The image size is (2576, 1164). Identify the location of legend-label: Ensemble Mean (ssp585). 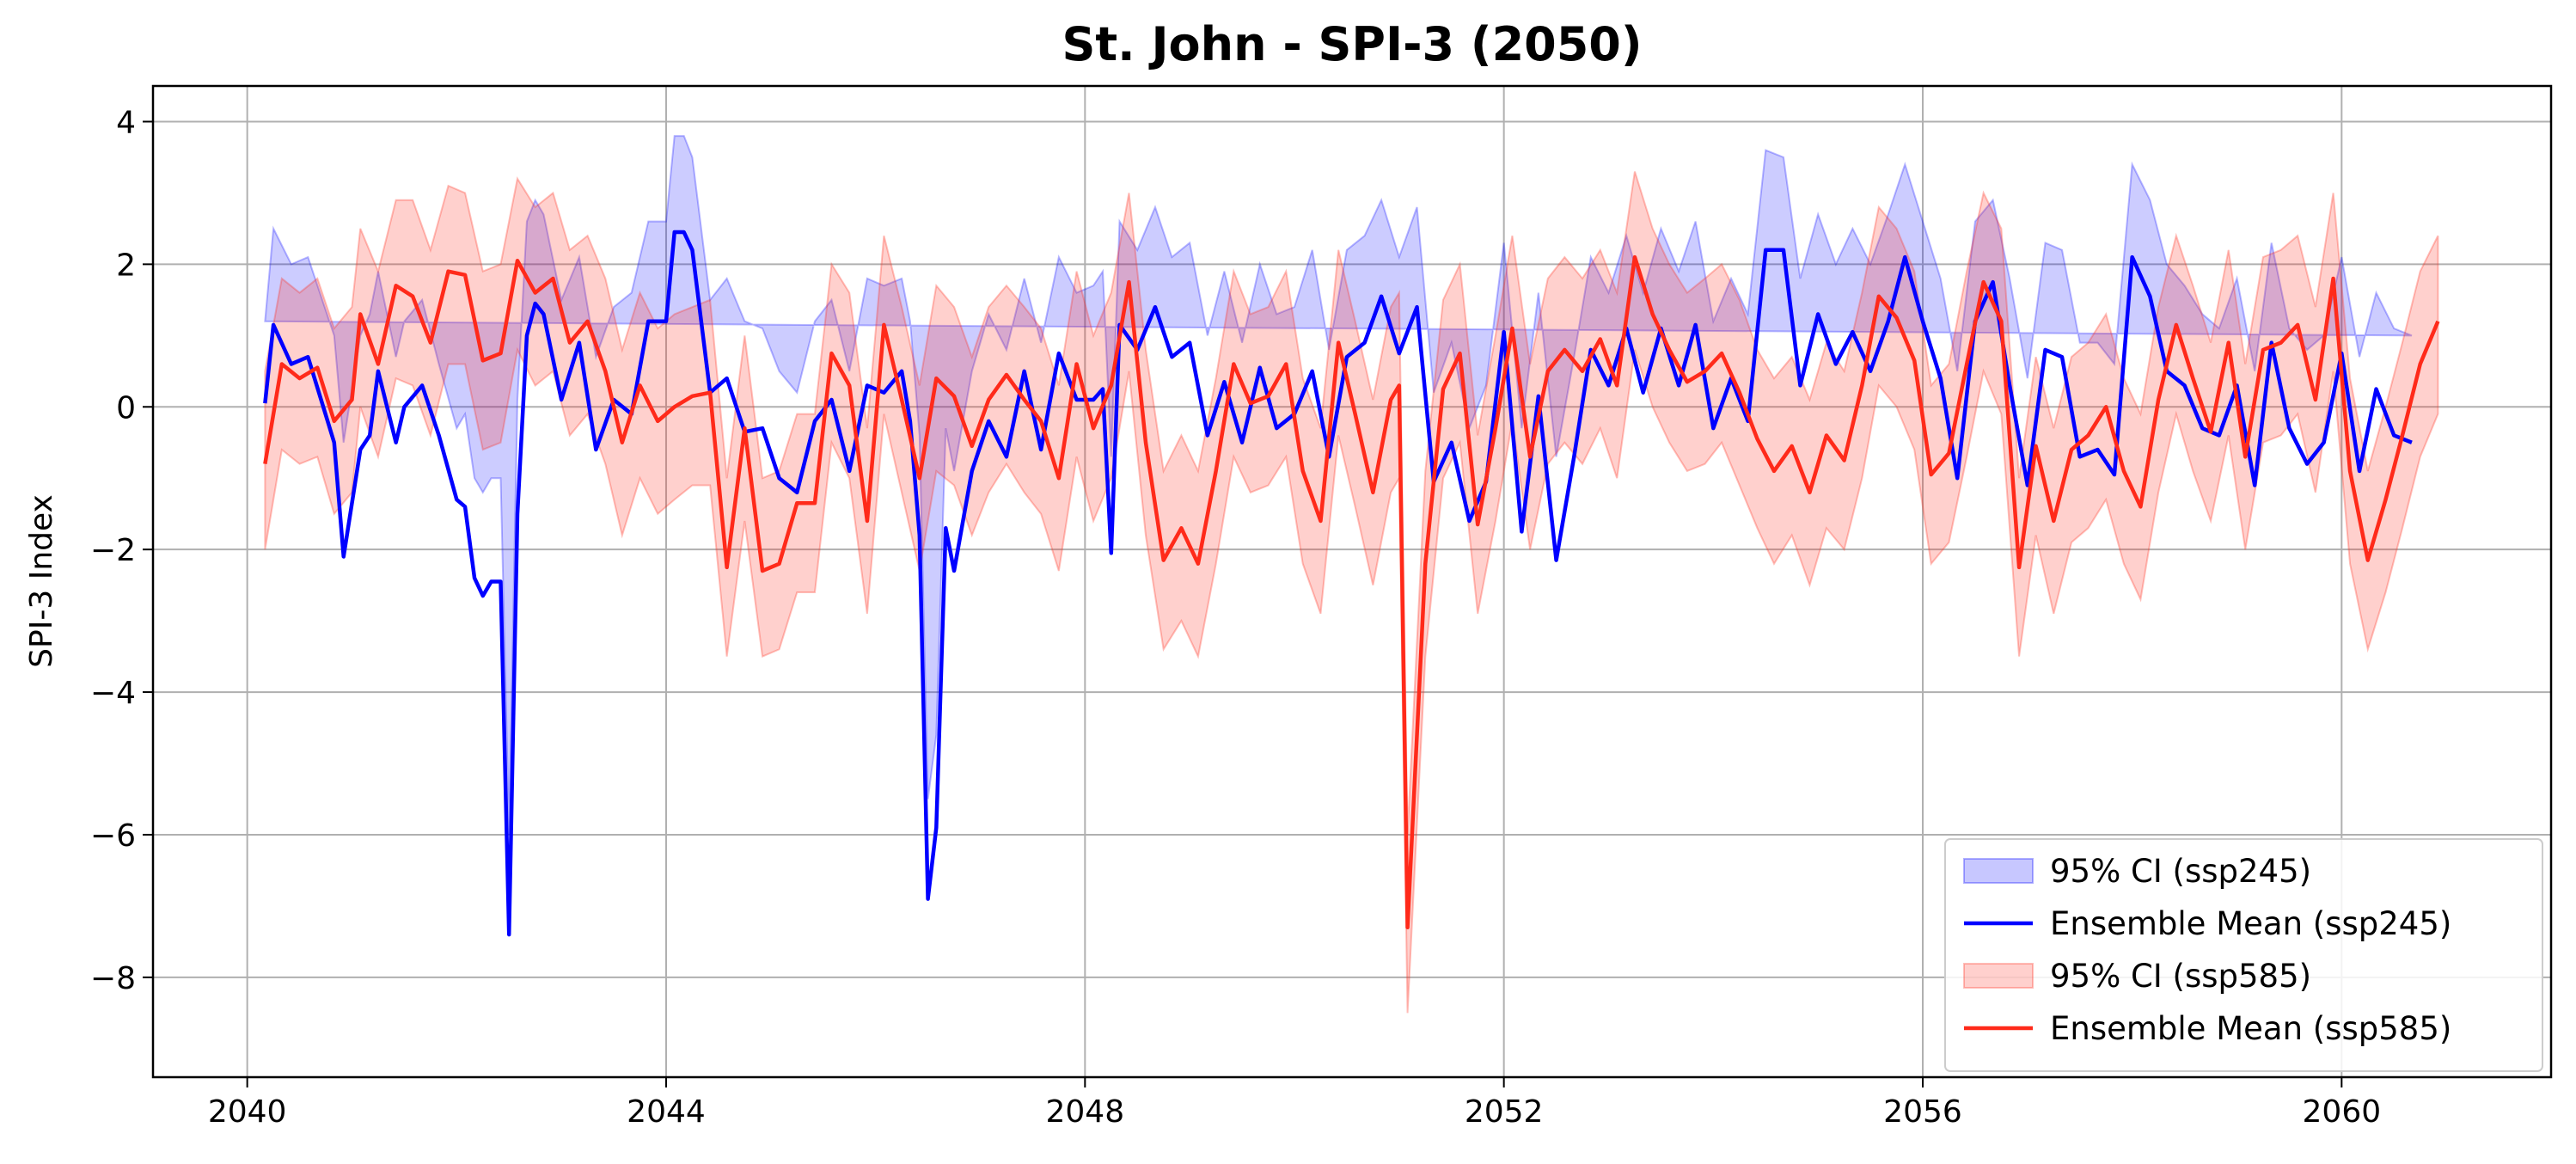
(2250, 1028).